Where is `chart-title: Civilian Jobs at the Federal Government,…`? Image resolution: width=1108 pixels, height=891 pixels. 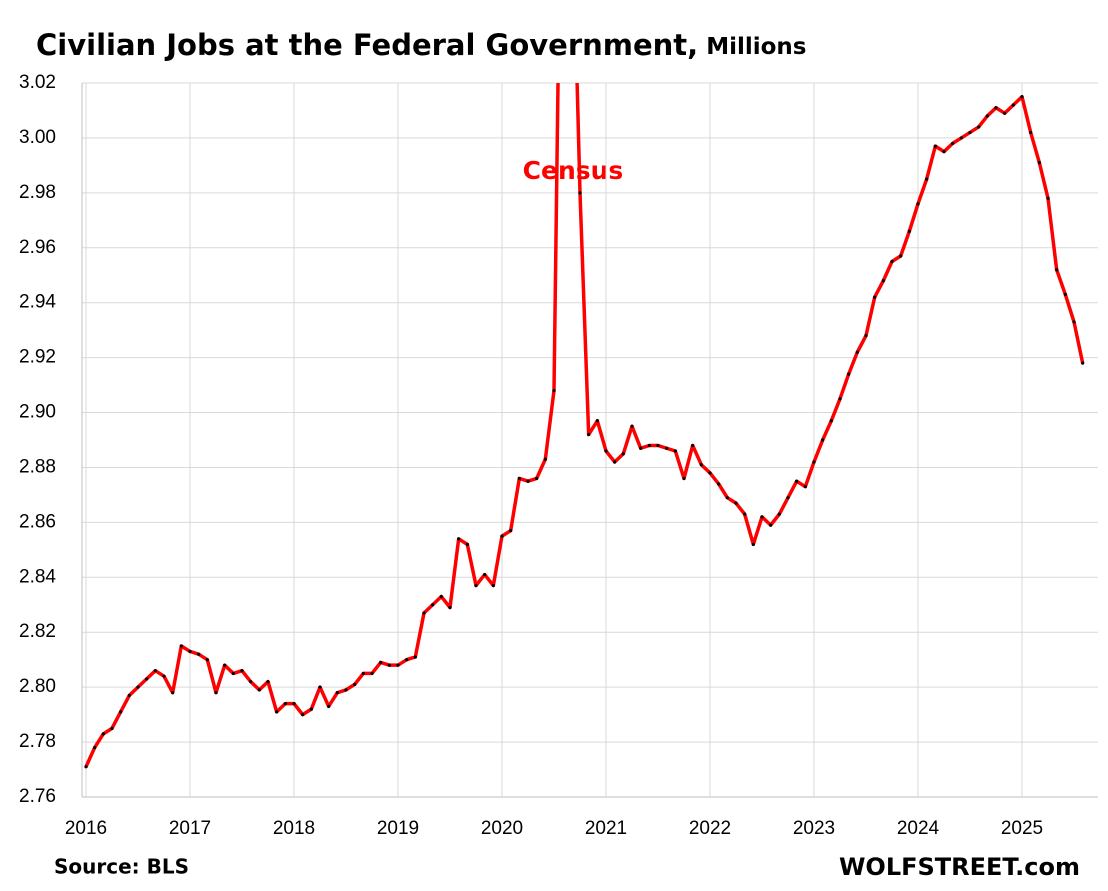 chart-title: Civilian Jobs at the Federal Government,… is located at coordinates (421, 45).